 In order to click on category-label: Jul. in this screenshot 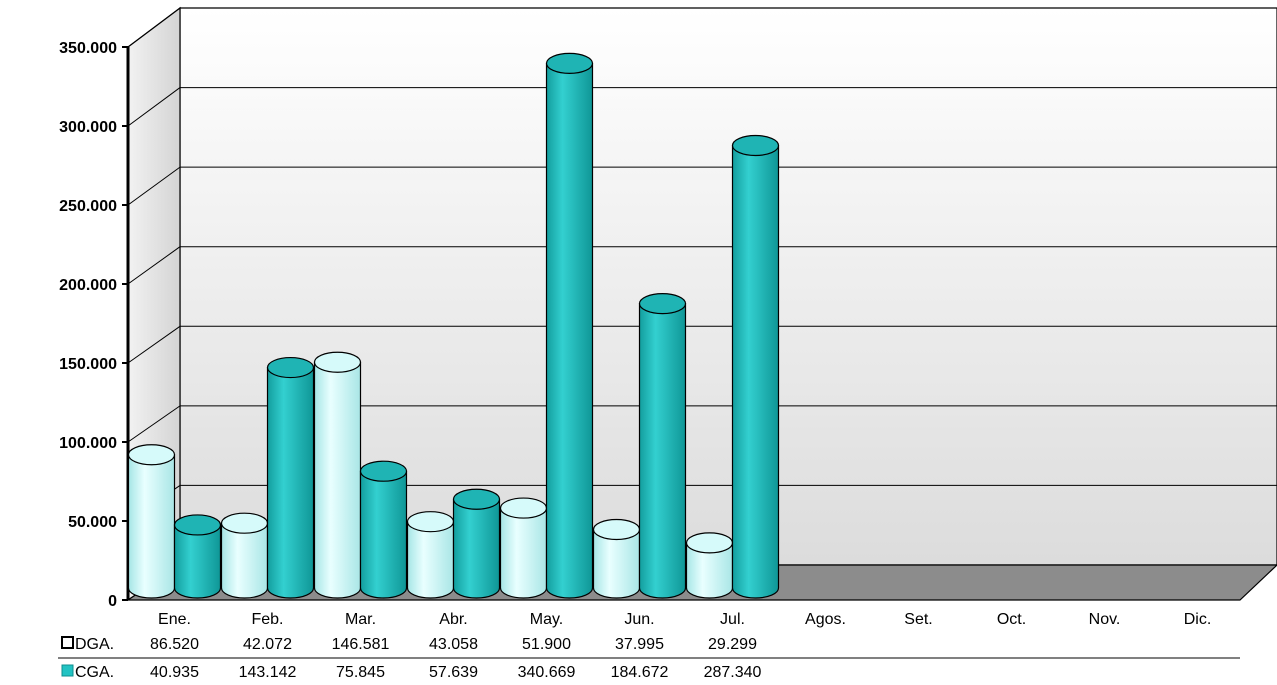, I will do `click(732, 619)`.